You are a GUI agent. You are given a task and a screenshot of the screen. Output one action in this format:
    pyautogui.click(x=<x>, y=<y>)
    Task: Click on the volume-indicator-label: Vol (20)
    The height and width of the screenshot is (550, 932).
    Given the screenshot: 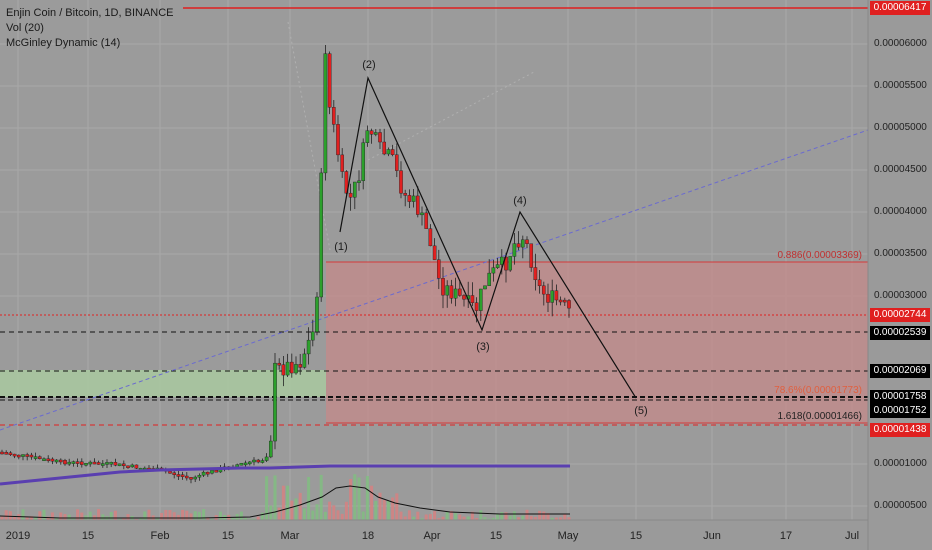 What is the action you would take?
    pyautogui.click(x=25, y=28)
    